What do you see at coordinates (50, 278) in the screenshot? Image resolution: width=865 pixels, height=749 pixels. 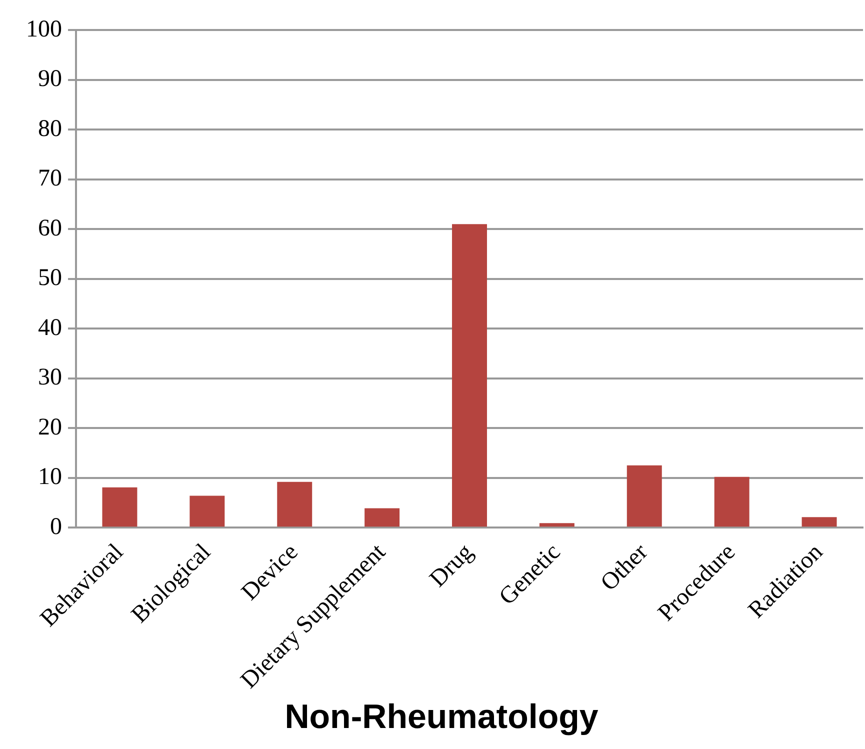 I see `y-tick-label: 50` at bounding box center [50, 278].